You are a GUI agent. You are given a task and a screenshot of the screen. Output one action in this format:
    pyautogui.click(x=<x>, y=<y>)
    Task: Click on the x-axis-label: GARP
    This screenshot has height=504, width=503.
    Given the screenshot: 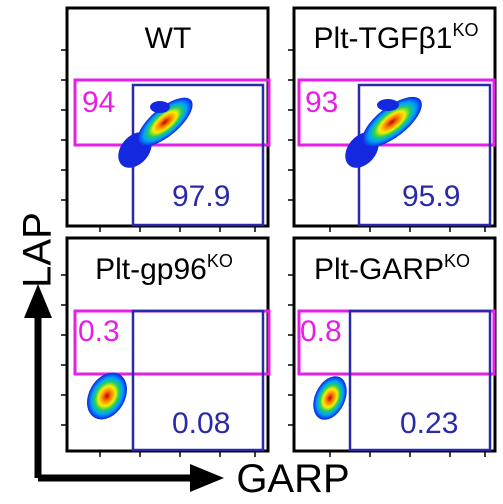 What is the action you would take?
    pyautogui.click(x=292, y=479)
    